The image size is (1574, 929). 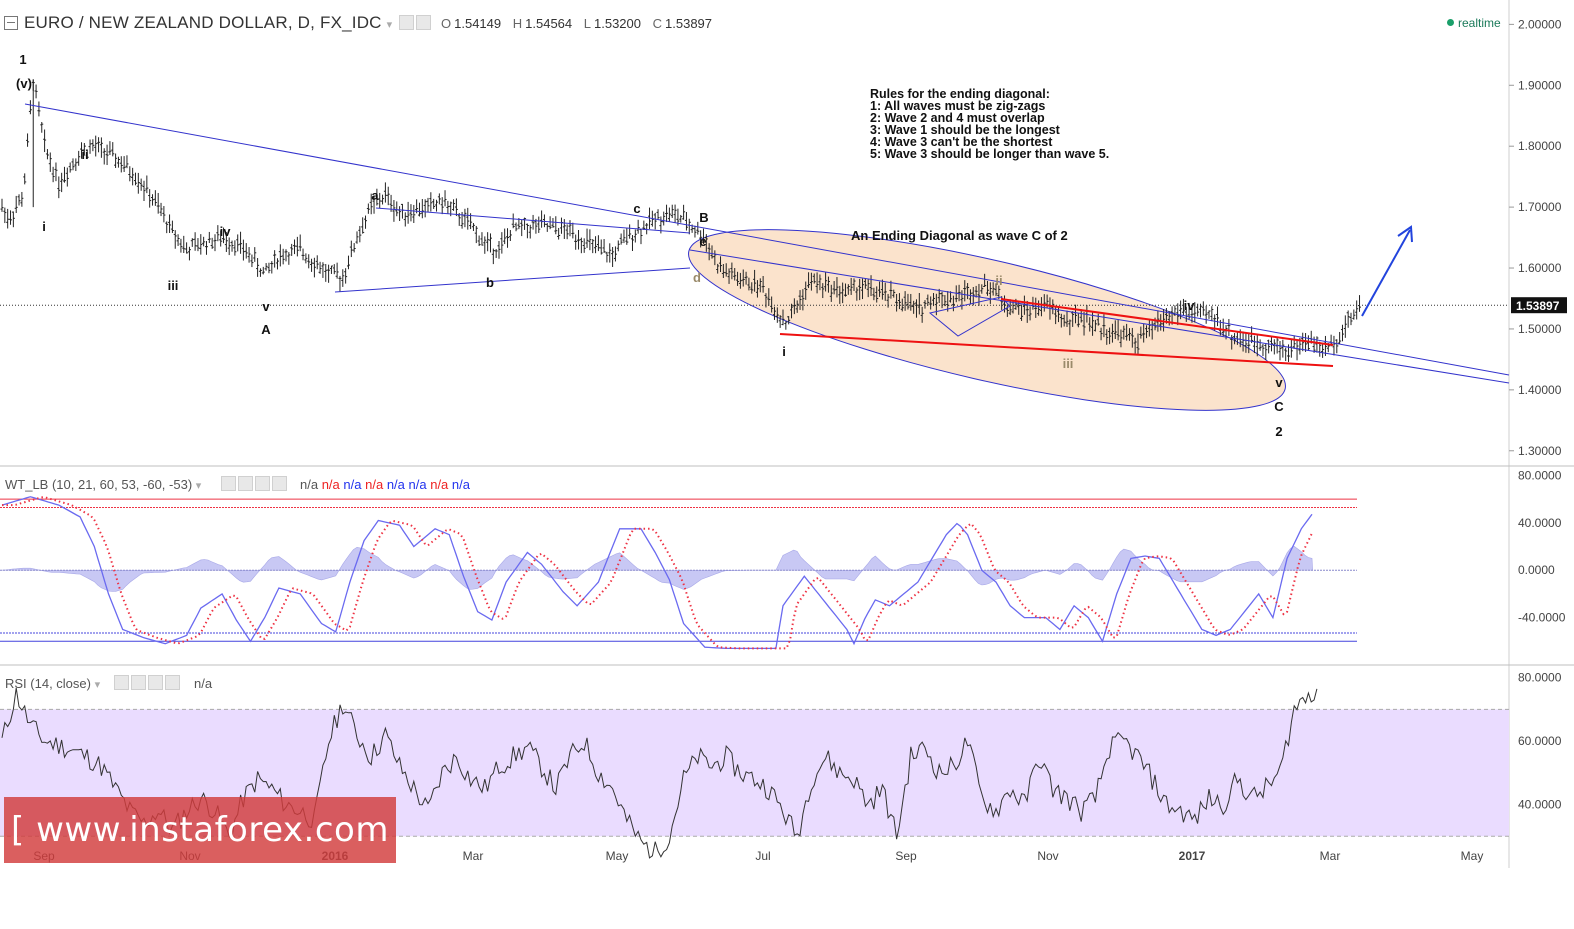 I want to click on wave-label: B, so click(x=703, y=217).